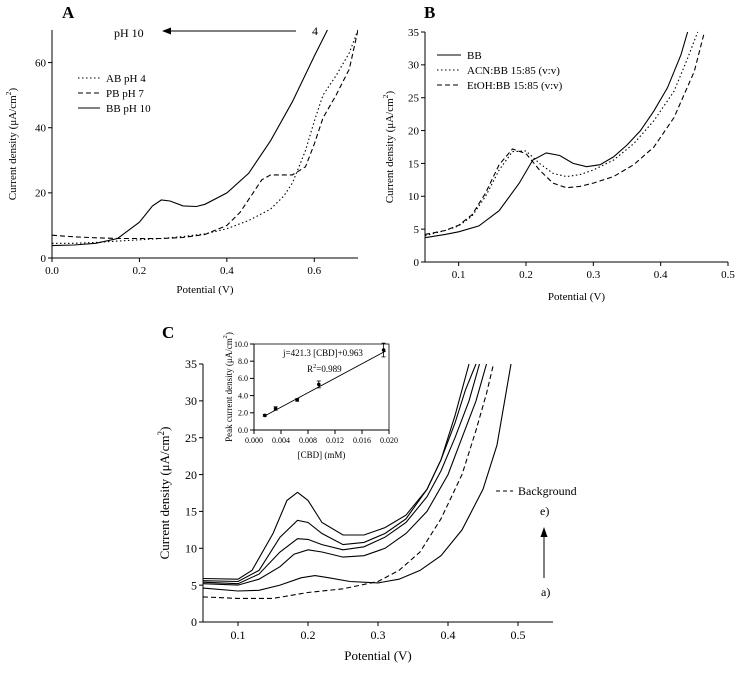 Image resolution: width=735 pixels, height=674 pixels. Describe the element at coordinates (417, 263) in the screenshot. I see `panel-b-y-tick-label: 0` at that location.